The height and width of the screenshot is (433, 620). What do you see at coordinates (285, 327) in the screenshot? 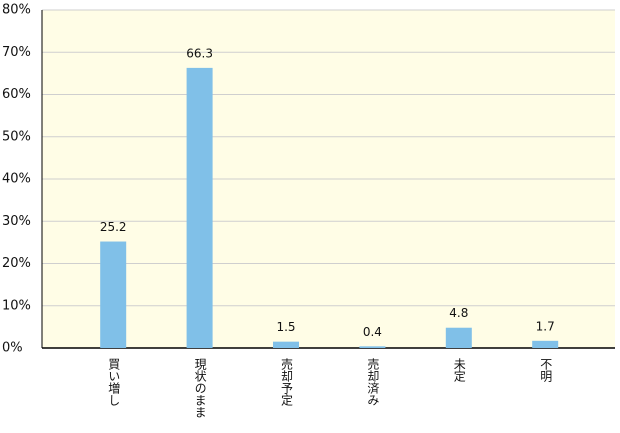
I see `data-label: 1.5` at bounding box center [285, 327].